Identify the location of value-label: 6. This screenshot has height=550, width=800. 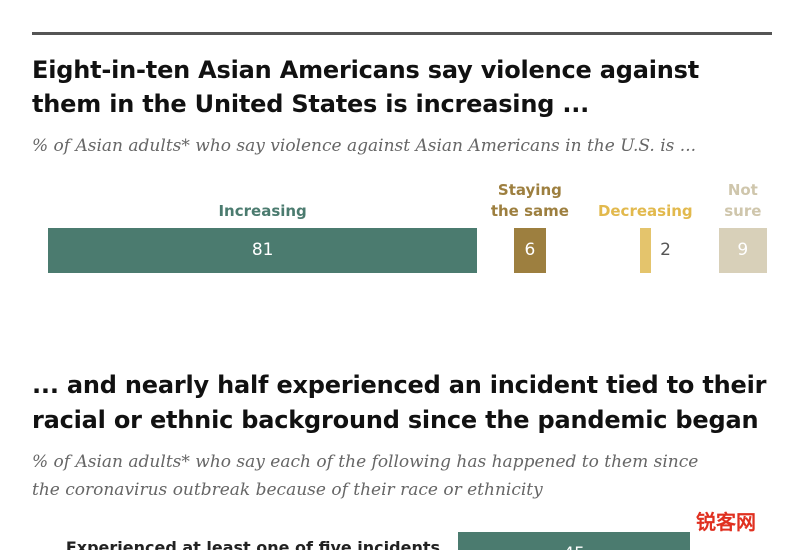
(530, 250).